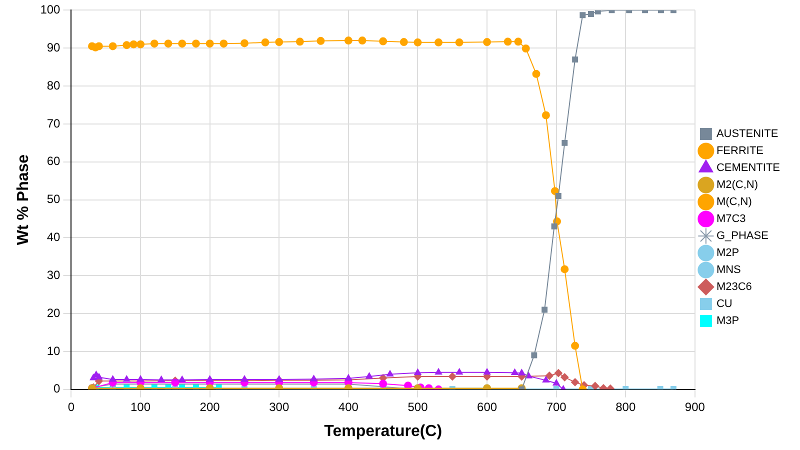  What do you see at coordinates (279, 407) in the screenshot?
I see `x-tick-label: 300` at bounding box center [279, 407].